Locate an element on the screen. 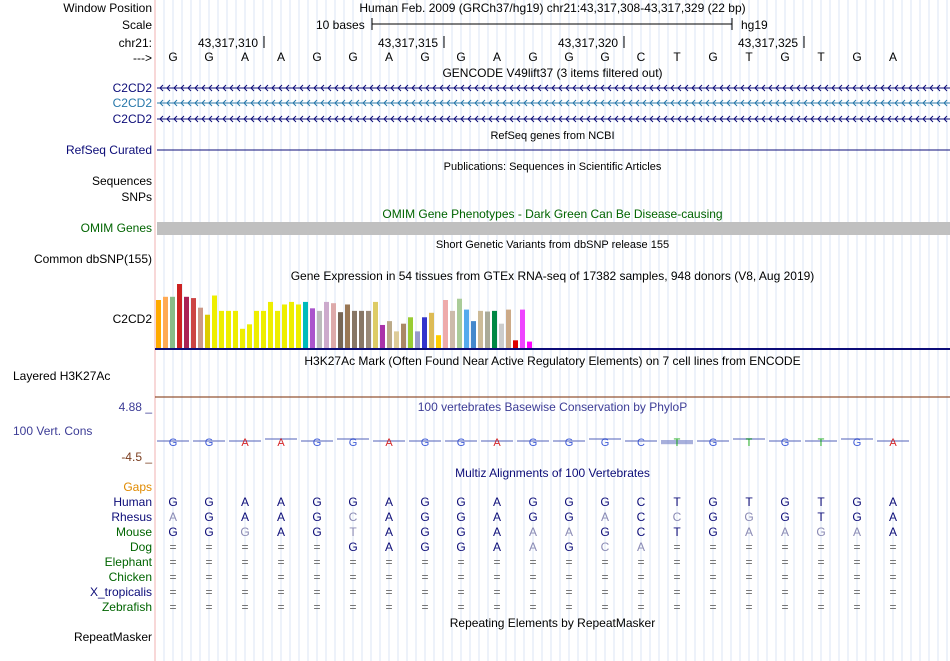  species-label: Rhesus is located at coordinates (131, 517).